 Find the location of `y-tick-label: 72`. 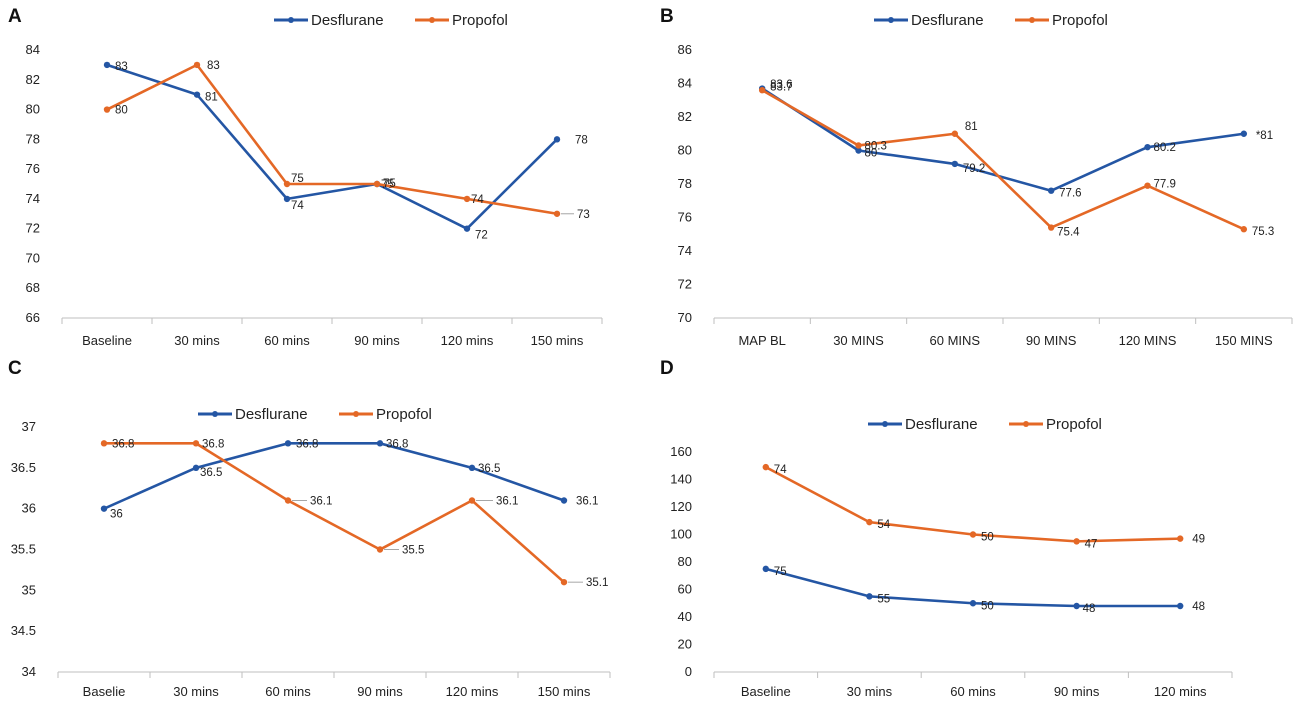

y-tick-label: 72 is located at coordinates (33, 228).